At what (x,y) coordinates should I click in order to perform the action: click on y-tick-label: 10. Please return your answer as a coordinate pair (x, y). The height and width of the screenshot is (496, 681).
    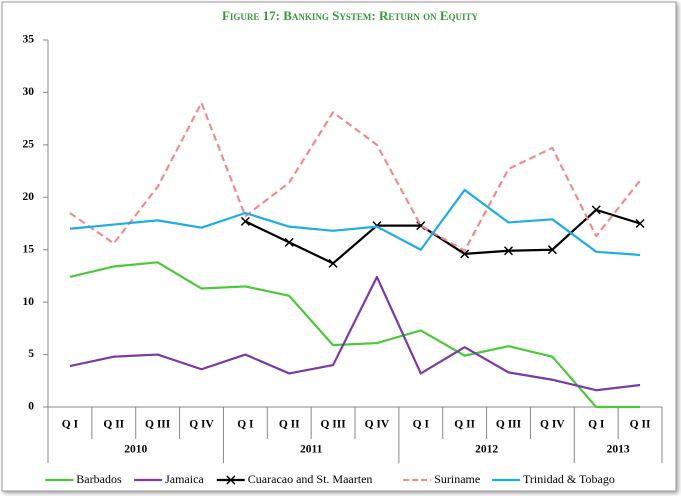
    Looking at the image, I should click on (29, 302).